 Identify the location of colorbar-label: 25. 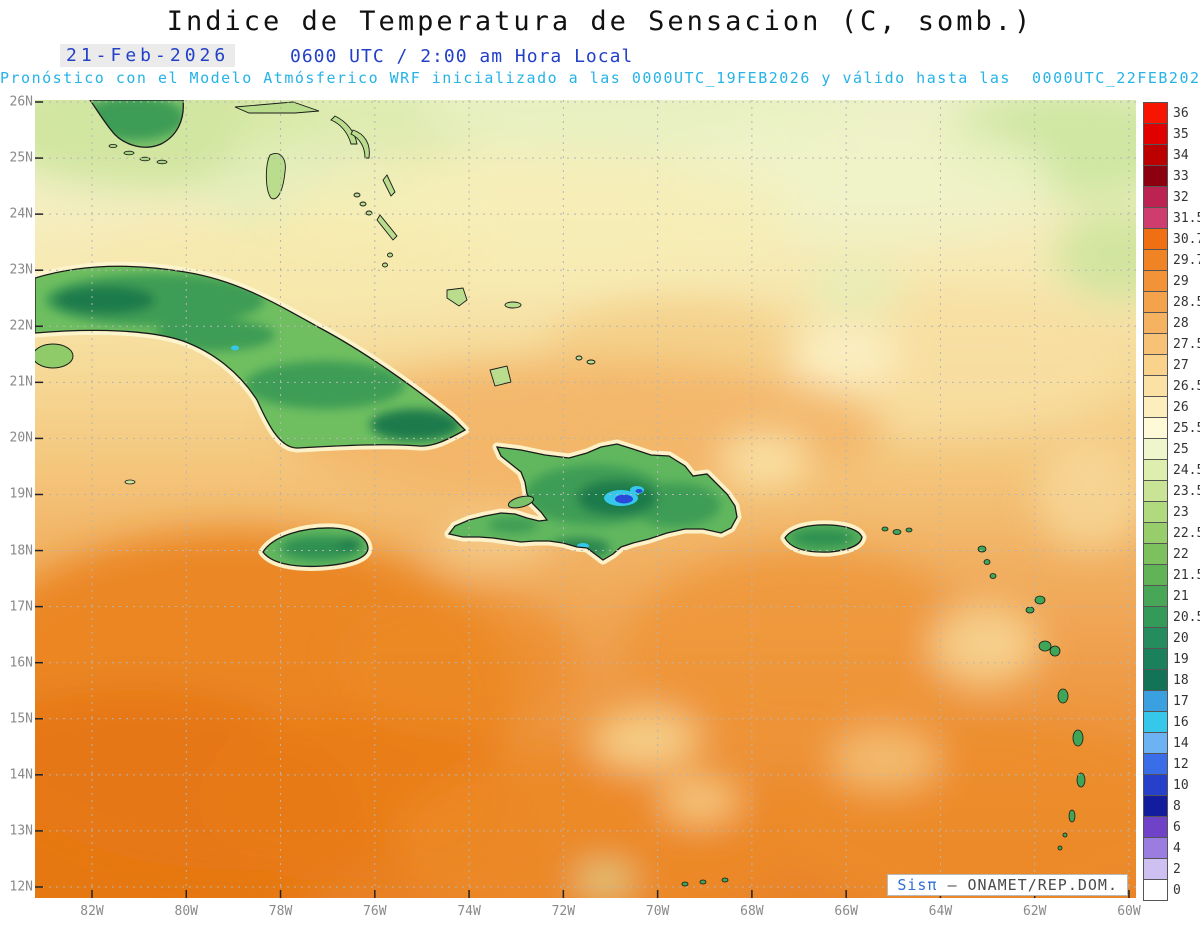
(1181, 449).